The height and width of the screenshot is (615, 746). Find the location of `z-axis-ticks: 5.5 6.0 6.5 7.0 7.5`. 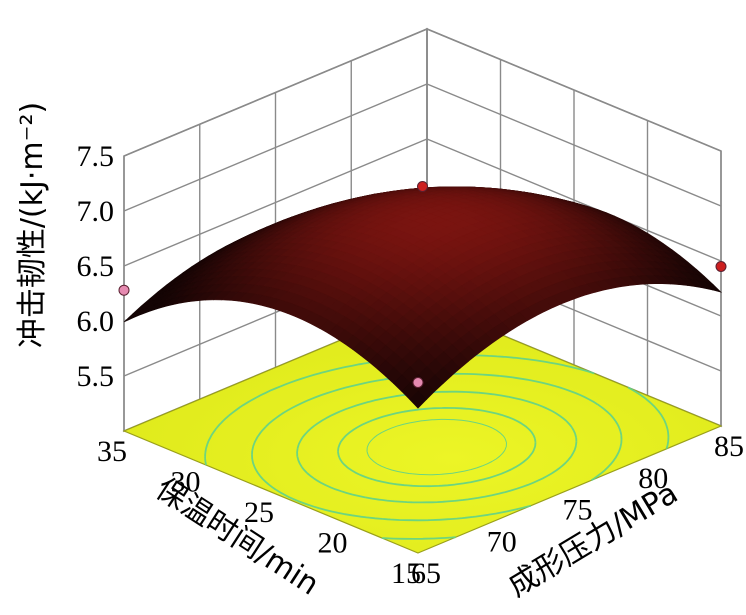

z-axis-ticks: 5.5 6.0 6.5 7.0 7.5 is located at coordinates (96, 266).